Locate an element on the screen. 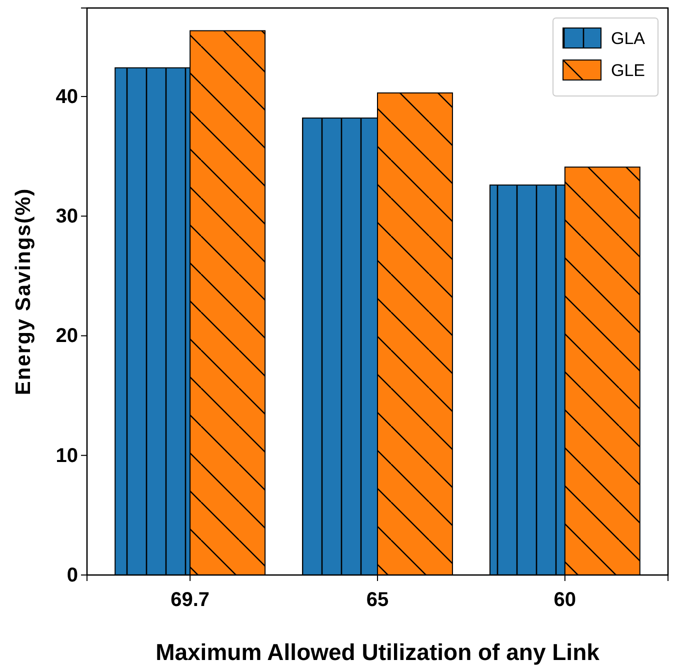 This screenshot has height=668, width=695. y-axis-title: Energy Savings(%) is located at coordinates (23, 292).